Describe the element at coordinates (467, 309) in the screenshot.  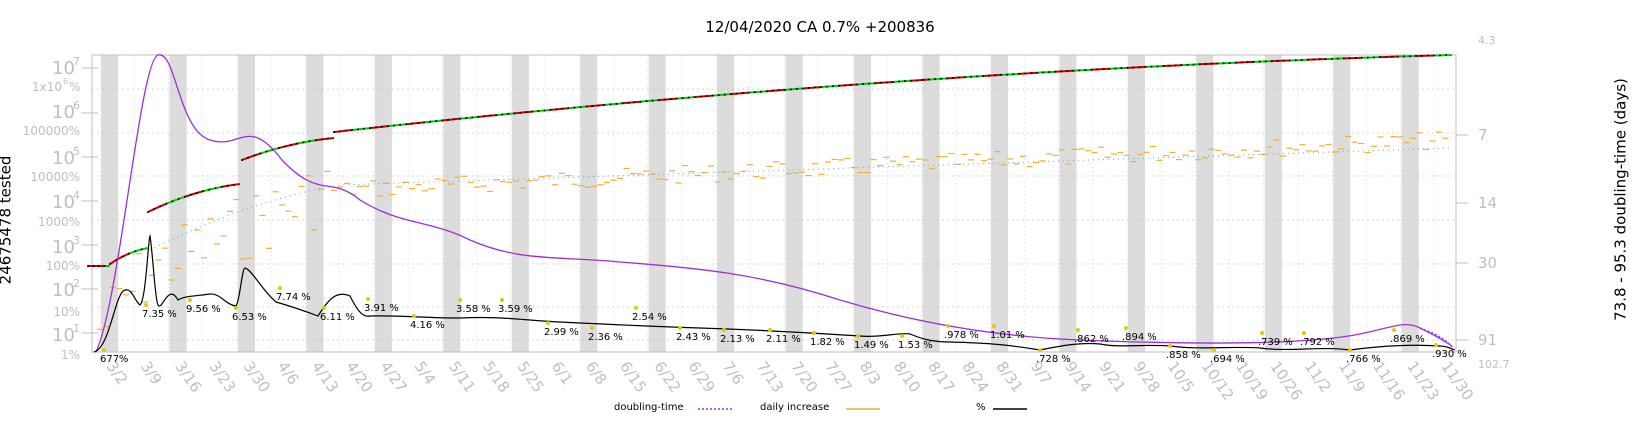
I see `pct-annotation-label: 3.58` at that location.